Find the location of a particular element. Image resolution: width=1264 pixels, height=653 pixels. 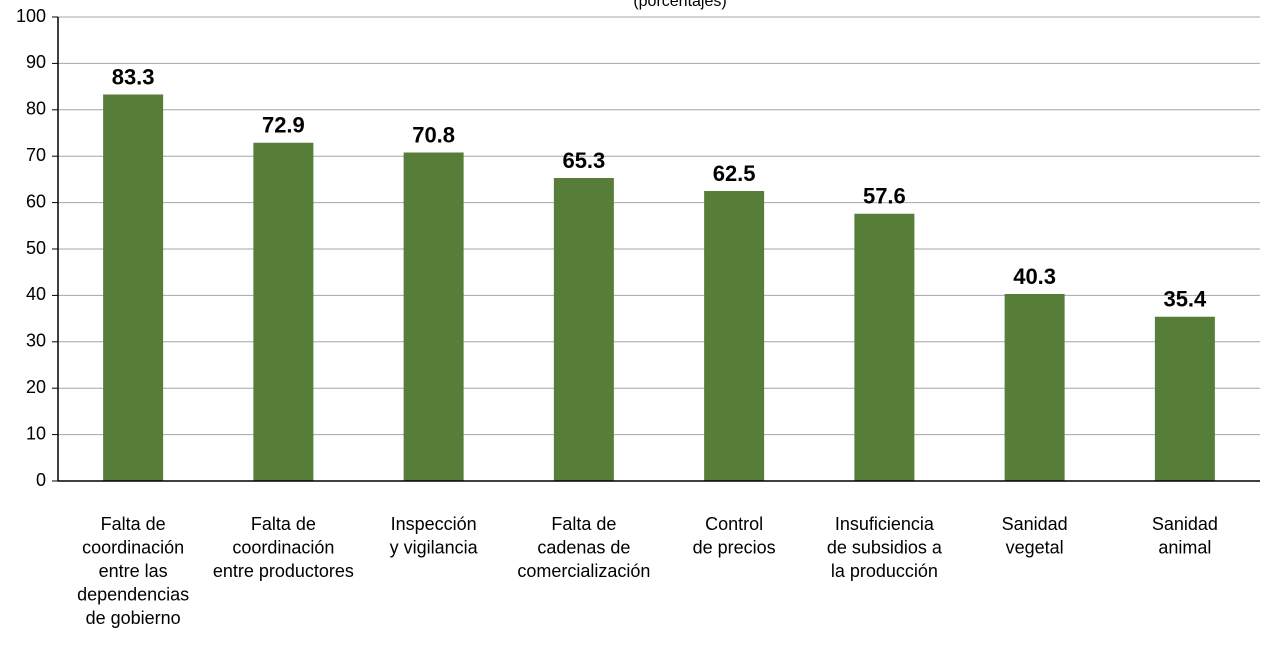

y-tick-label: 90 is located at coordinates (36, 62).